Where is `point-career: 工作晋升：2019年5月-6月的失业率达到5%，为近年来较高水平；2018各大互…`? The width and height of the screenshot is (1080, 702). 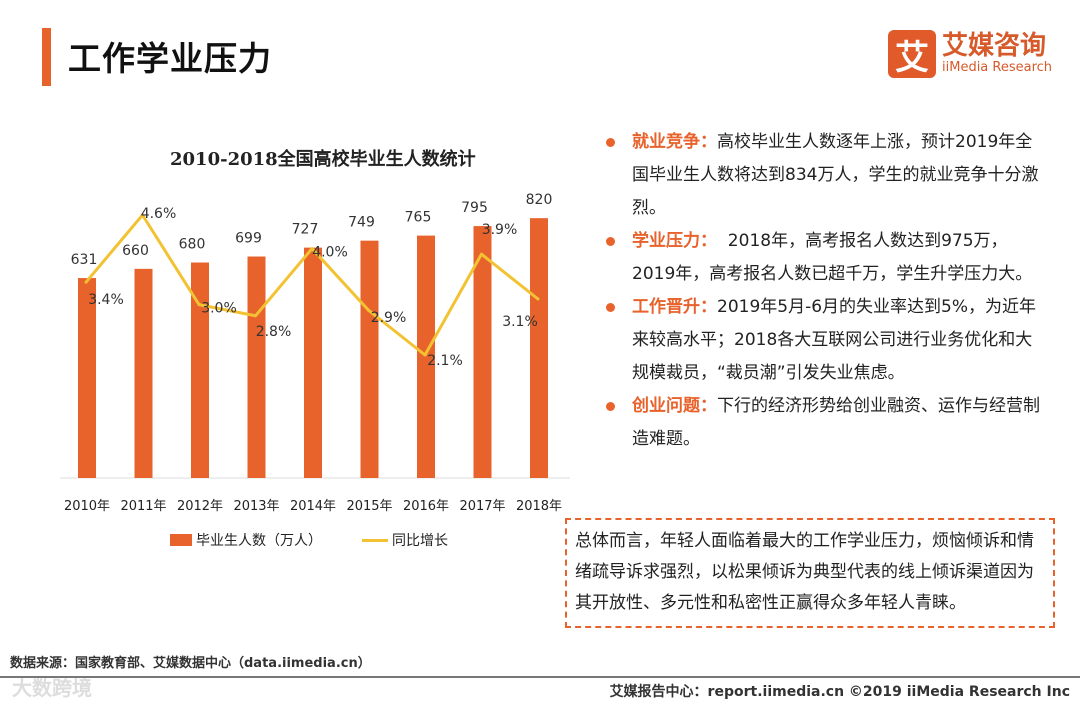 point-career: 工作晋升：2019年5月-6月的失业率达到5%，为近年来较高水平；2018各大互… is located at coordinates (826, 340).